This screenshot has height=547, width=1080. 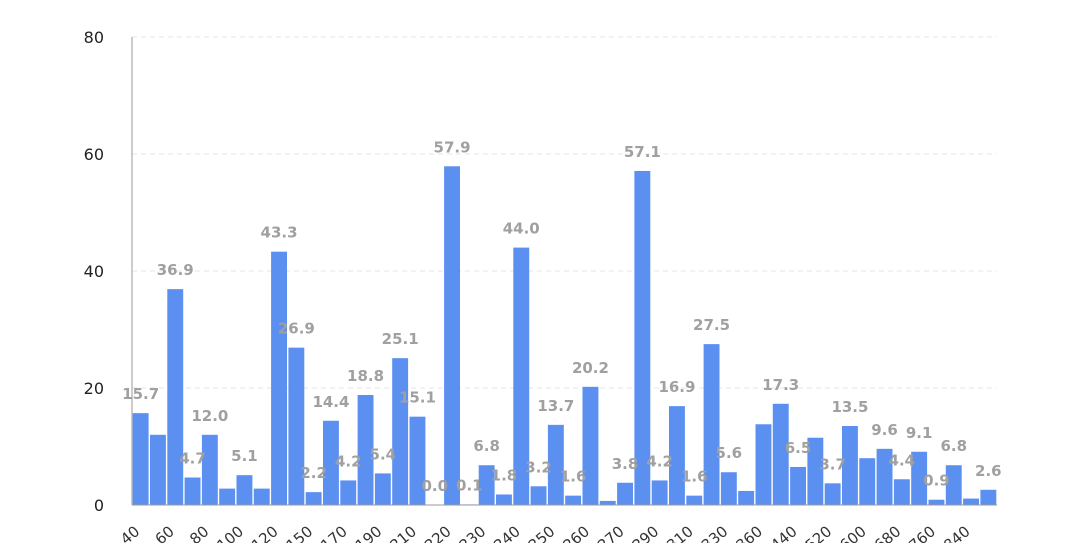 What do you see at coordinates (798, 448) in the screenshot?
I see `data-label: 6.5` at bounding box center [798, 448].